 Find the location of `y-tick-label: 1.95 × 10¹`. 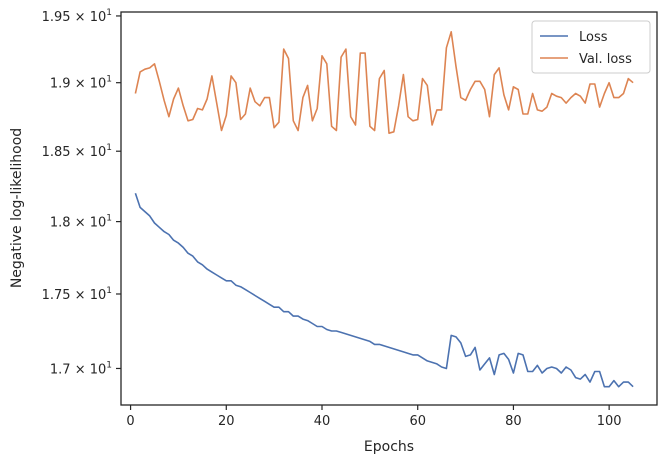

y-tick-label: 1.95 × 10¹ is located at coordinates (77, 16).